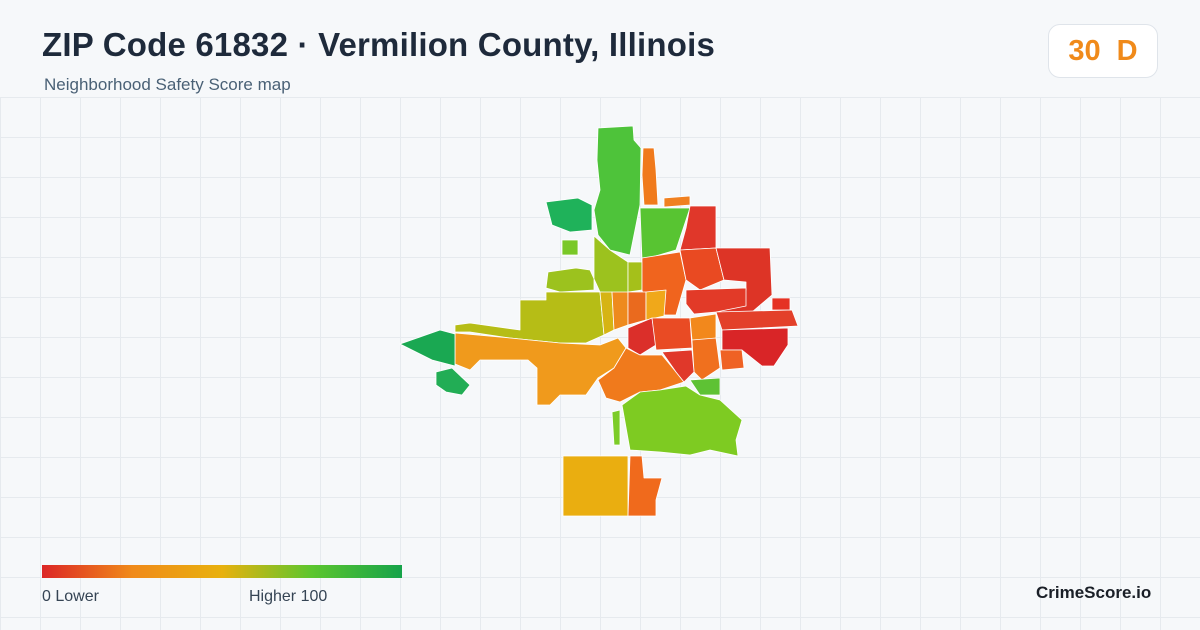 This screenshot has height=630, width=1200. Describe the element at coordinates (702, 269) in the screenshot. I see `region-center-orangered` at that location.